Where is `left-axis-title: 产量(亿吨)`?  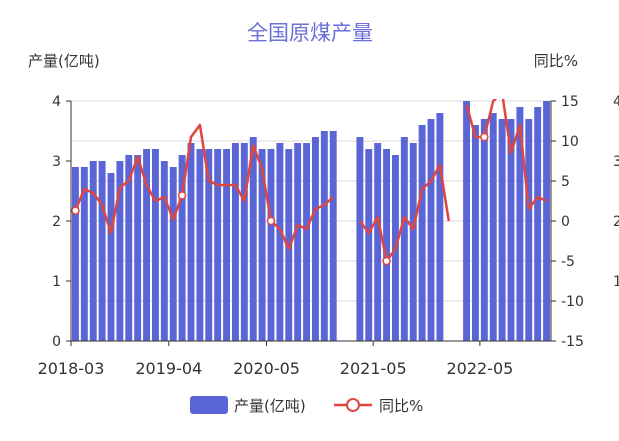
left-axis-title: 产量(亿吨) is located at coordinates (64, 61).